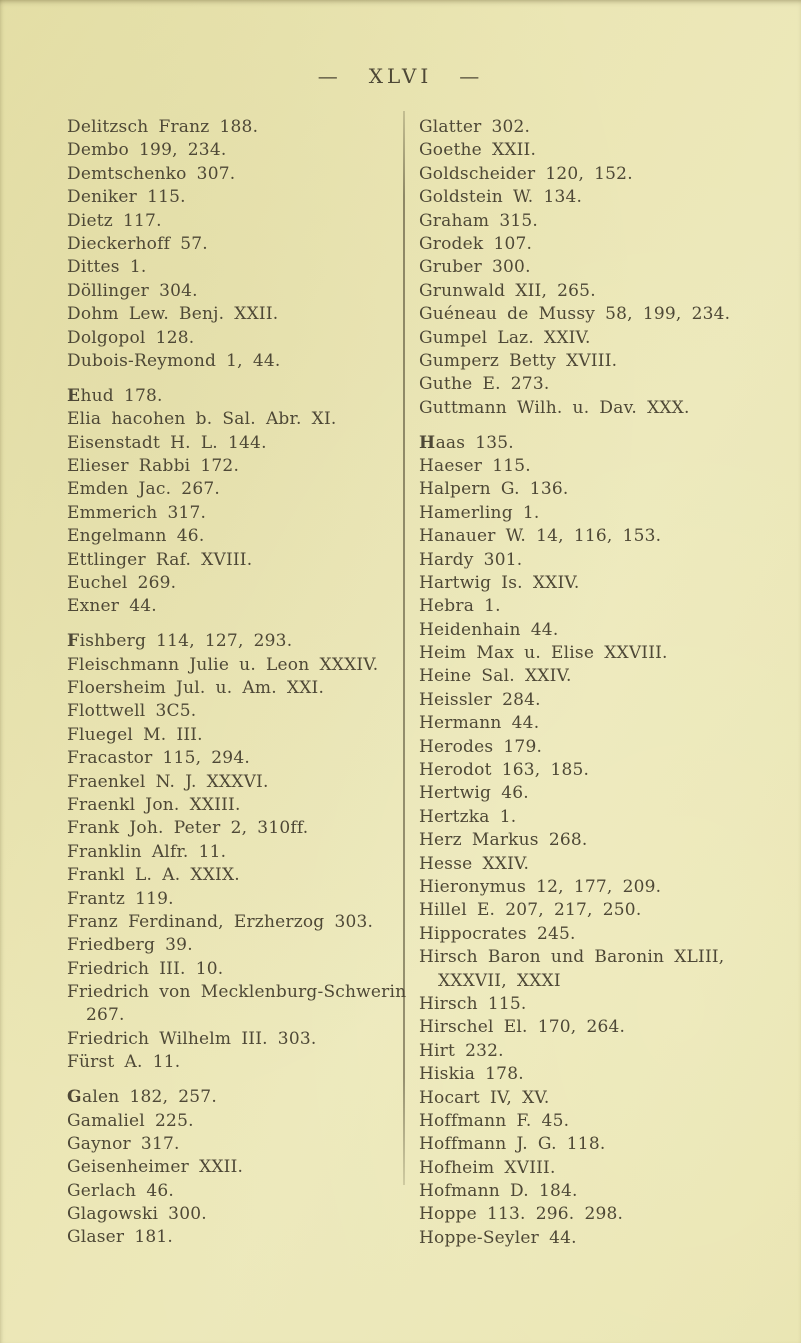 The width and height of the screenshot is (801, 1343). What do you see at coordinates (484, 1097) in the screenshot?
I see `index-entry: Hocart IV, XV.` at bounding box center [484, 1097].